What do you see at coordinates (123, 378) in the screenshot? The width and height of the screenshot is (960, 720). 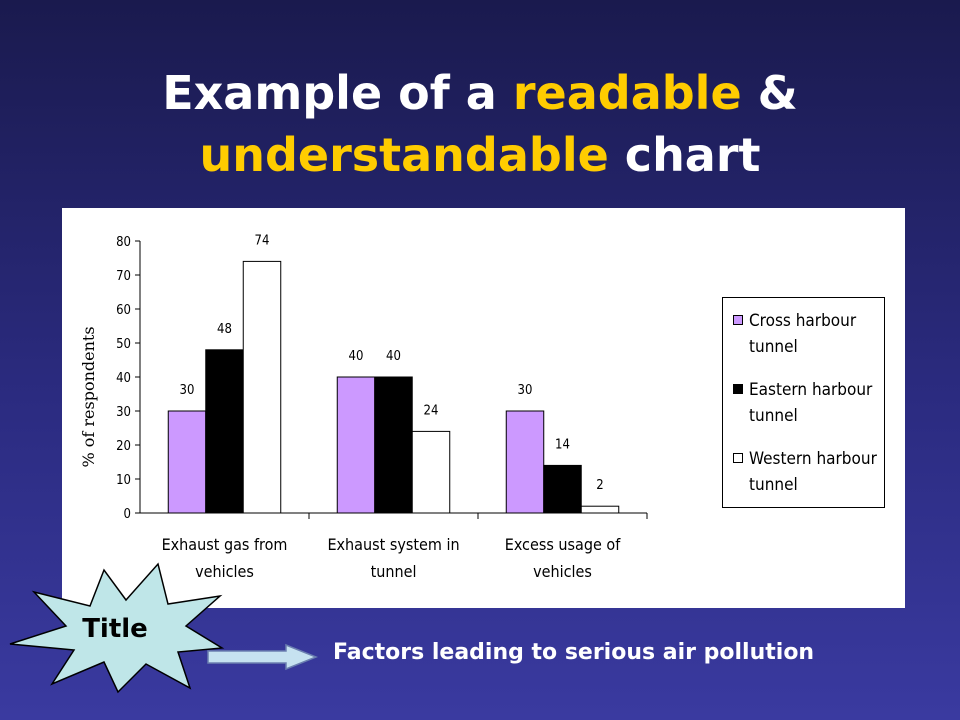 I see `y-tick-label: 40` at bounding box center [123, 378].